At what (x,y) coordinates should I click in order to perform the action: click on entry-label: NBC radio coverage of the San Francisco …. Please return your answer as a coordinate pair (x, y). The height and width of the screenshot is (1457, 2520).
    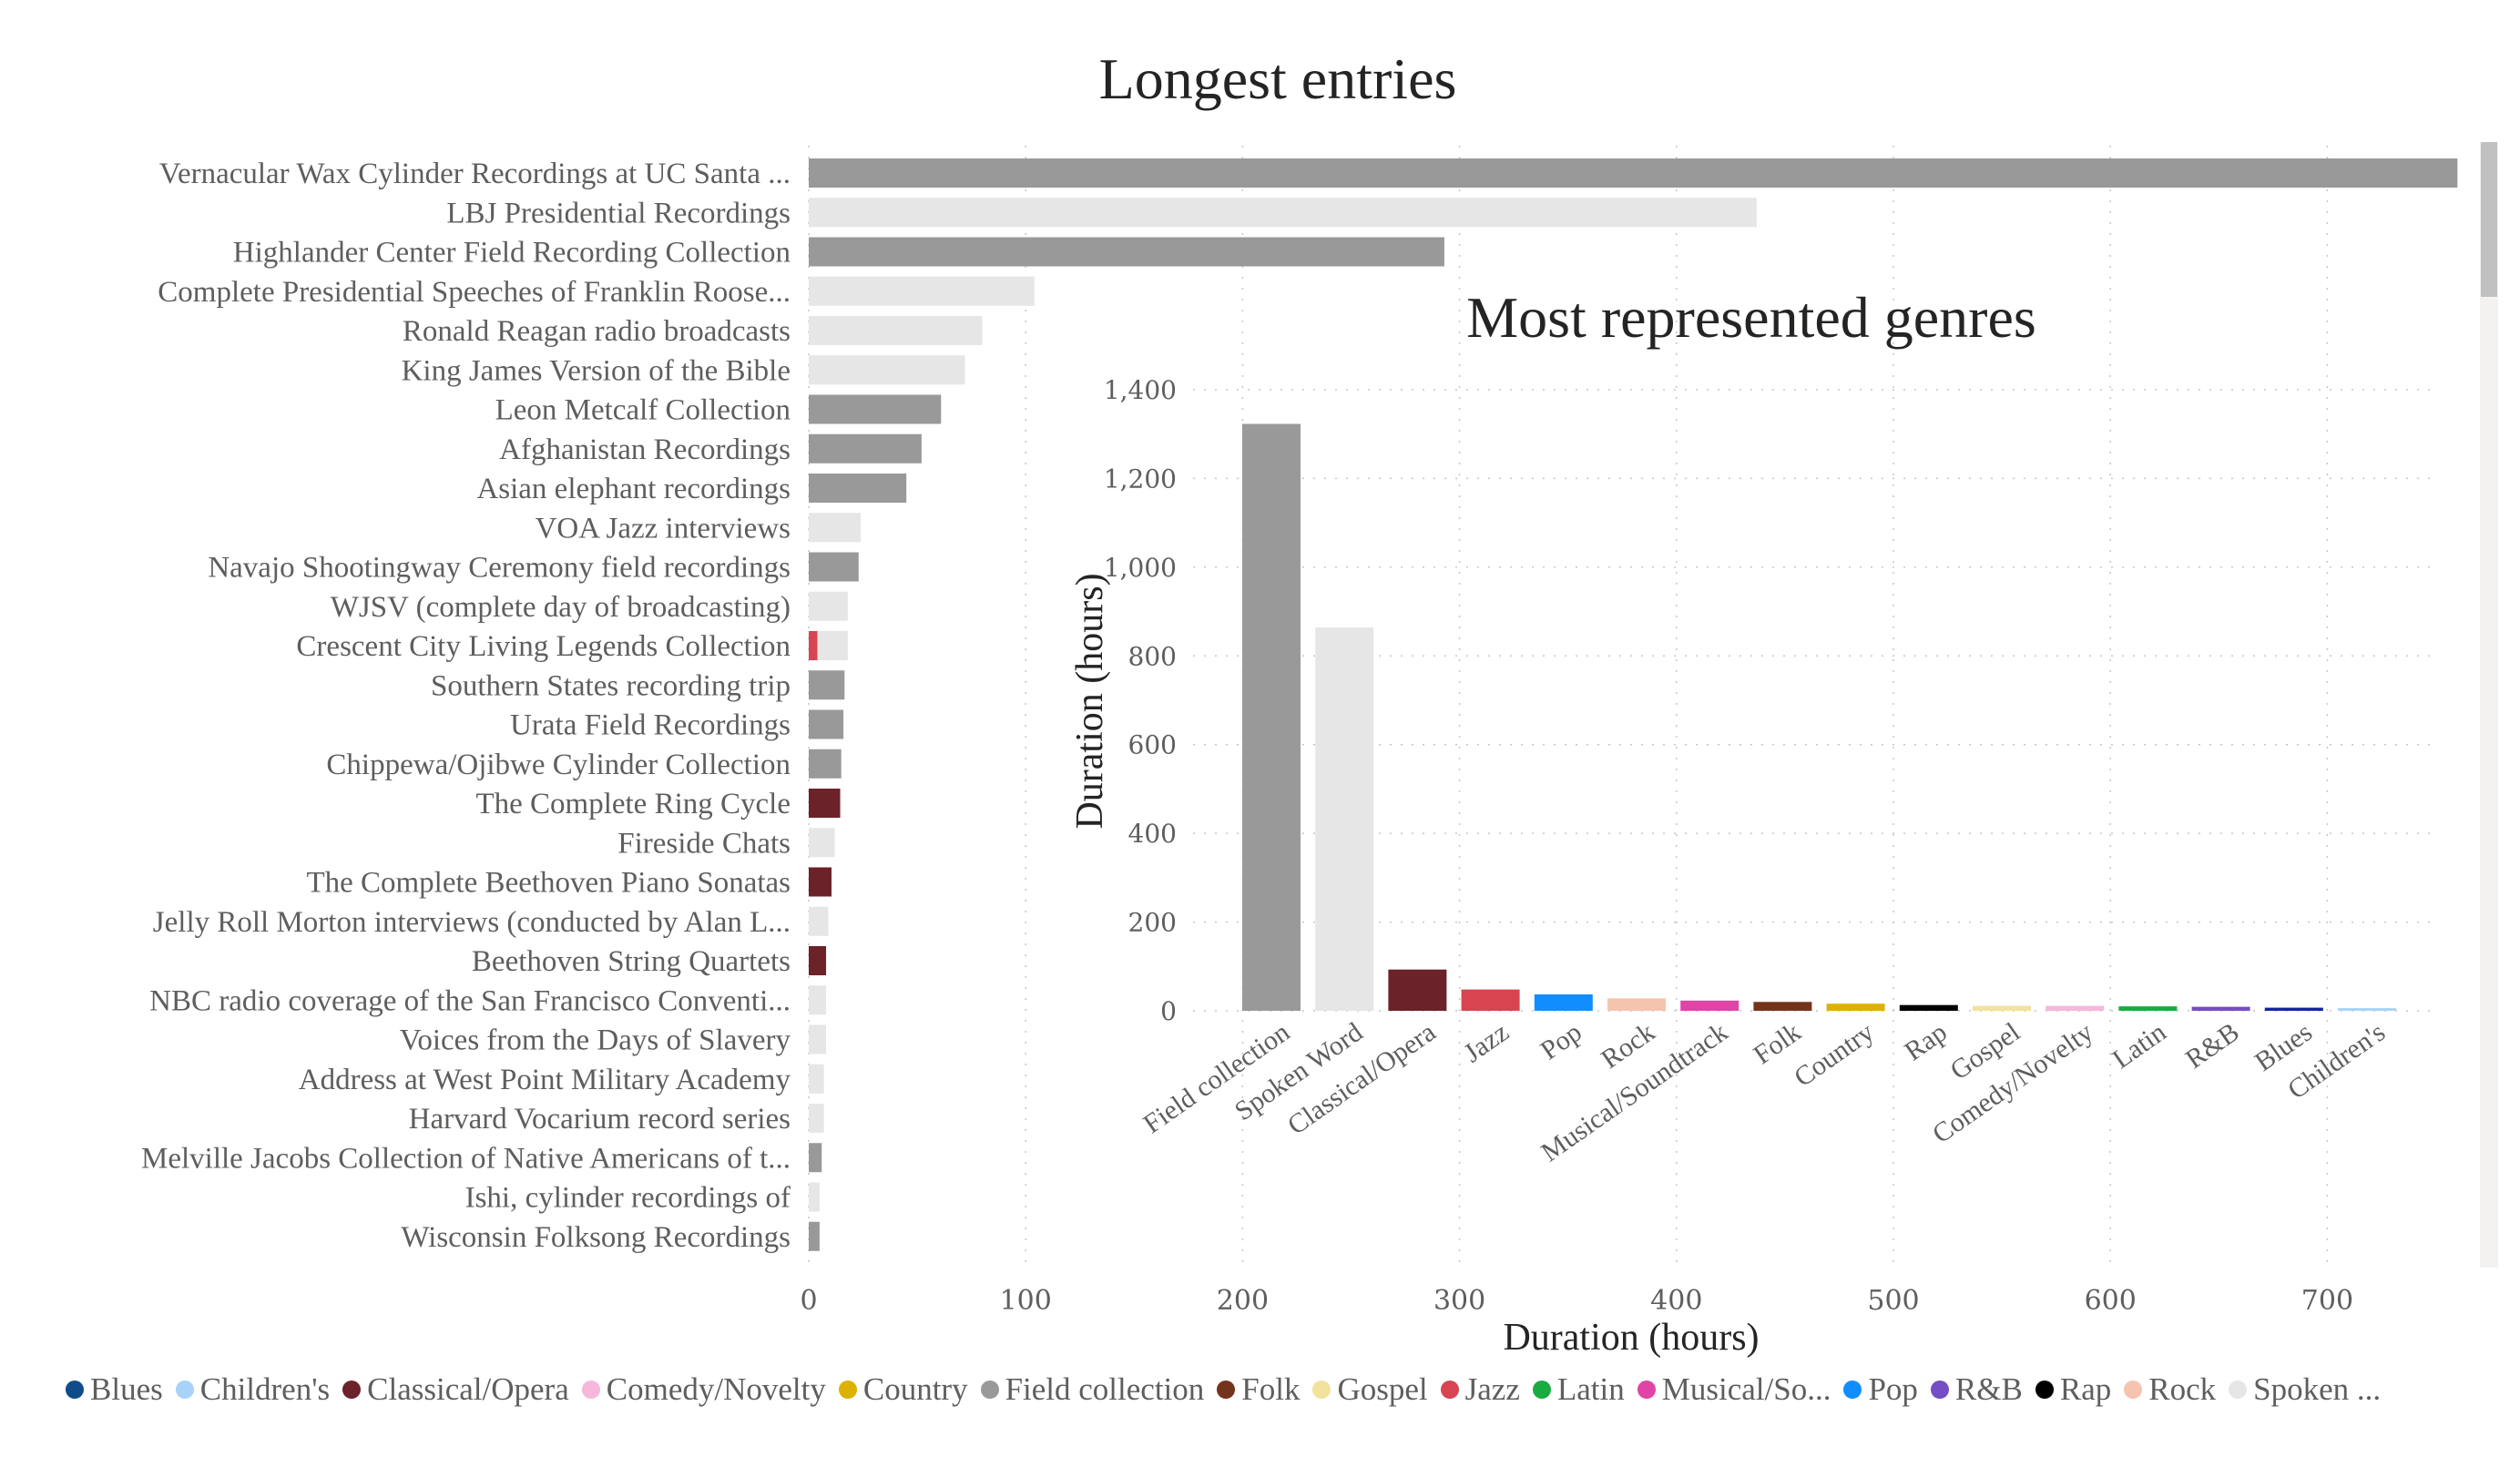
    Looking at the image, I should click on (470, 1001).